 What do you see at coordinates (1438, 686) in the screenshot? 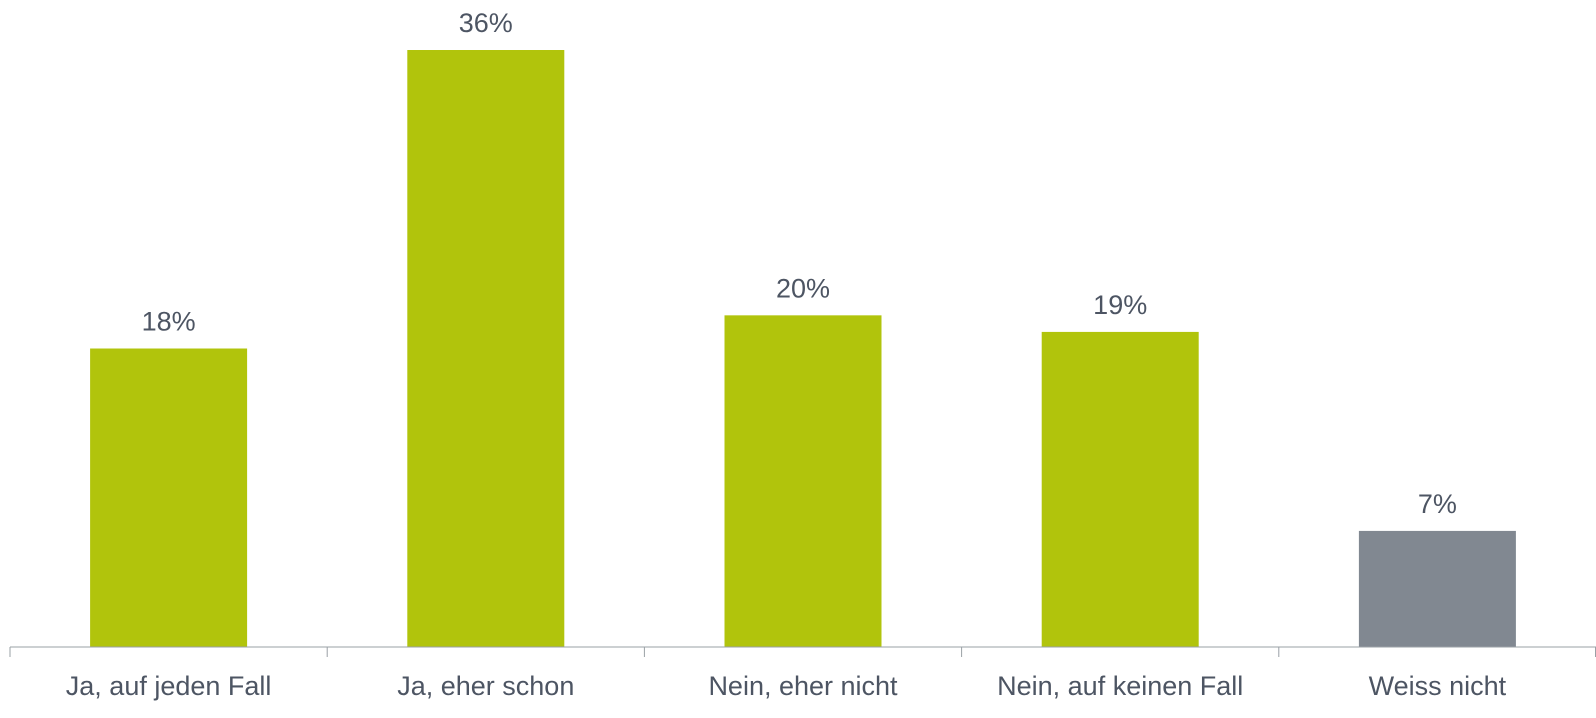
I see `x-tick-label-5: Weiss nicht` at bounding box center [1438, 686].